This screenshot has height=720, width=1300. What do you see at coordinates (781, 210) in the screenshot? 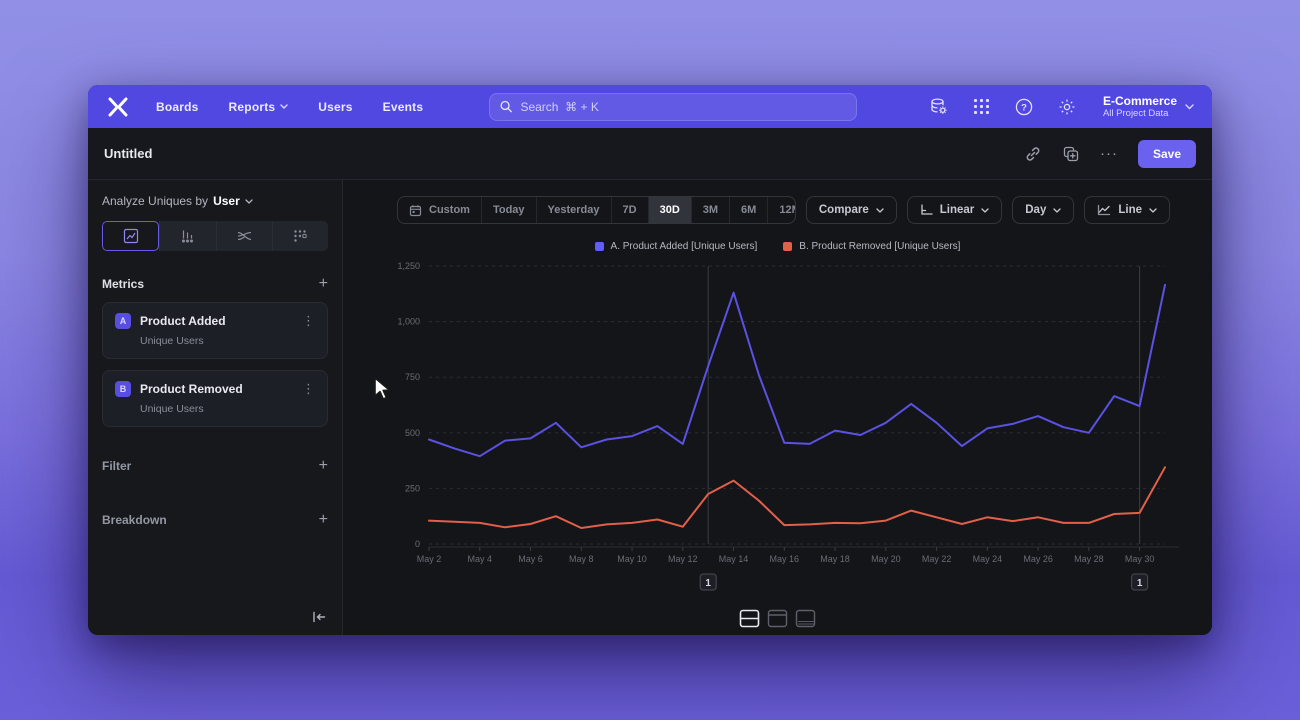
I see `range-12m: 12M` at bounding box center [781, 210].